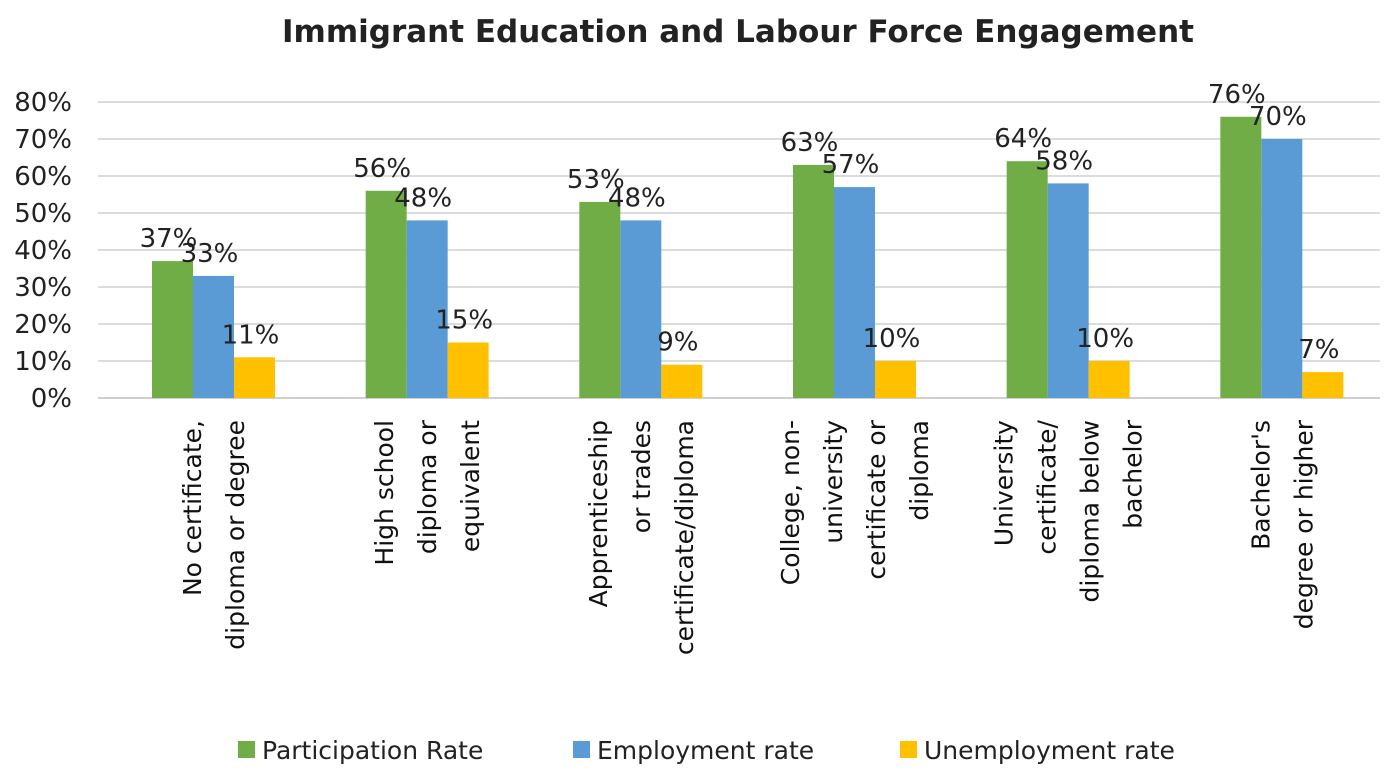 Image resolution: width=1393 pixels, height=772 pixels. Describe the element at coordinates (43, 362) in the screenshot. I see `y-tick-label: 10%` at that location.